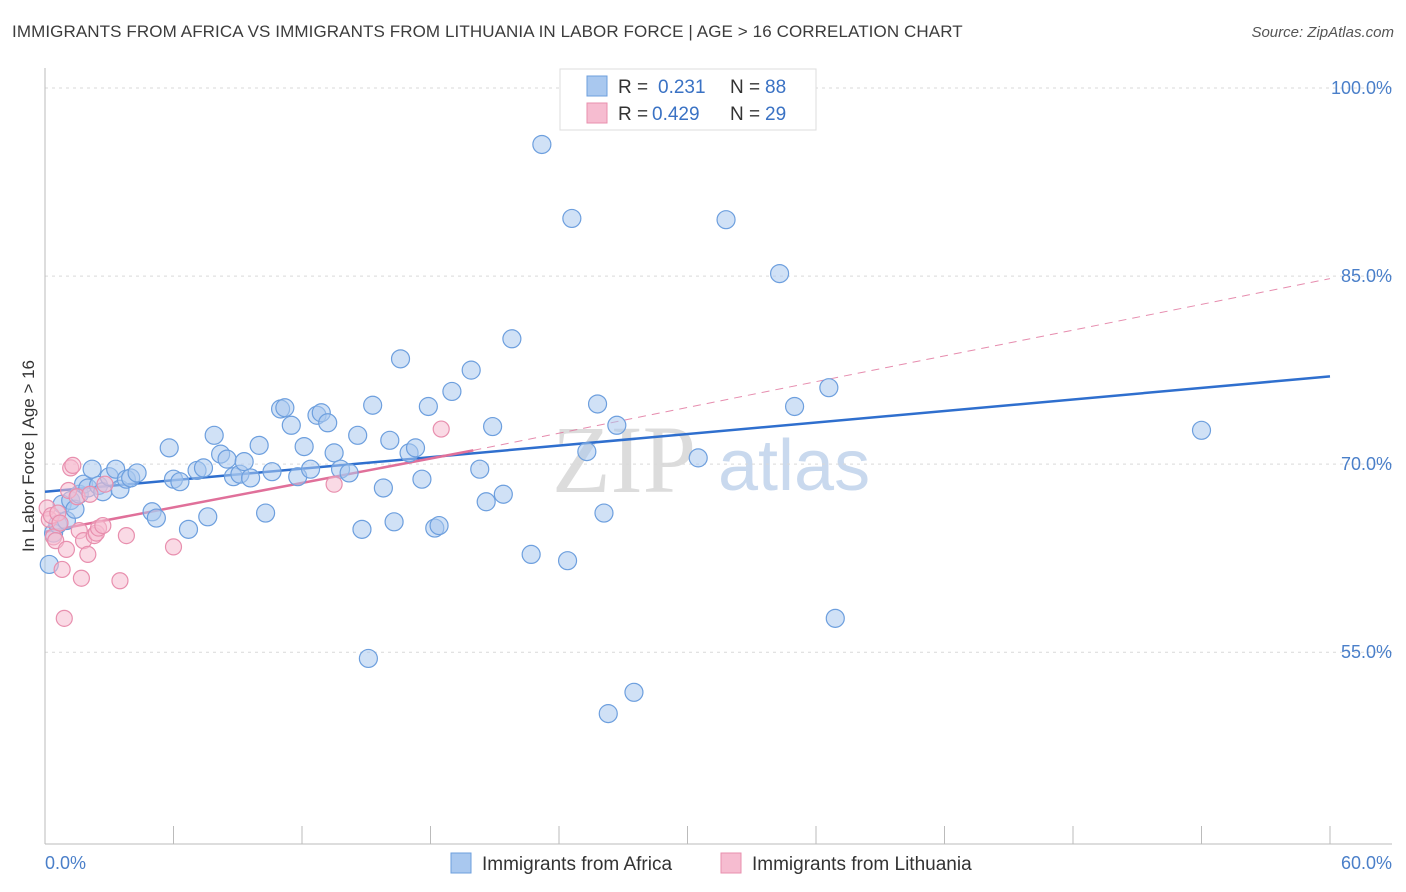  I want to click on legend-r-label-africa: R =, so click(633, 87).